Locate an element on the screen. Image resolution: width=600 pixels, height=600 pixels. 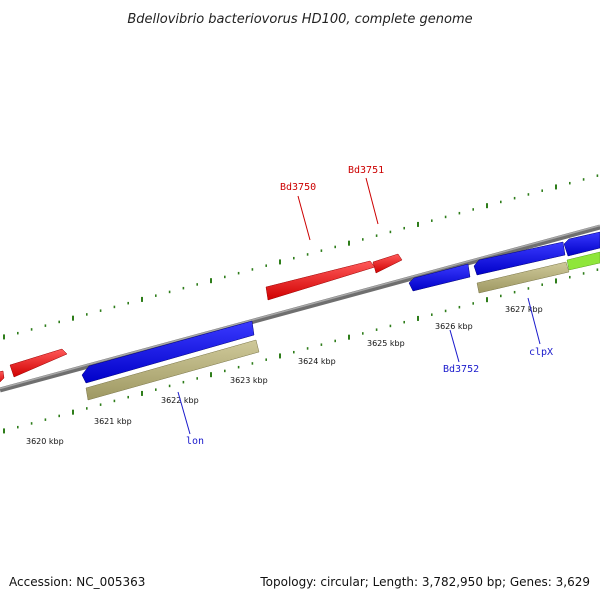
scale-label-3621: 3621 kbp is located at coordinates (113, 421).